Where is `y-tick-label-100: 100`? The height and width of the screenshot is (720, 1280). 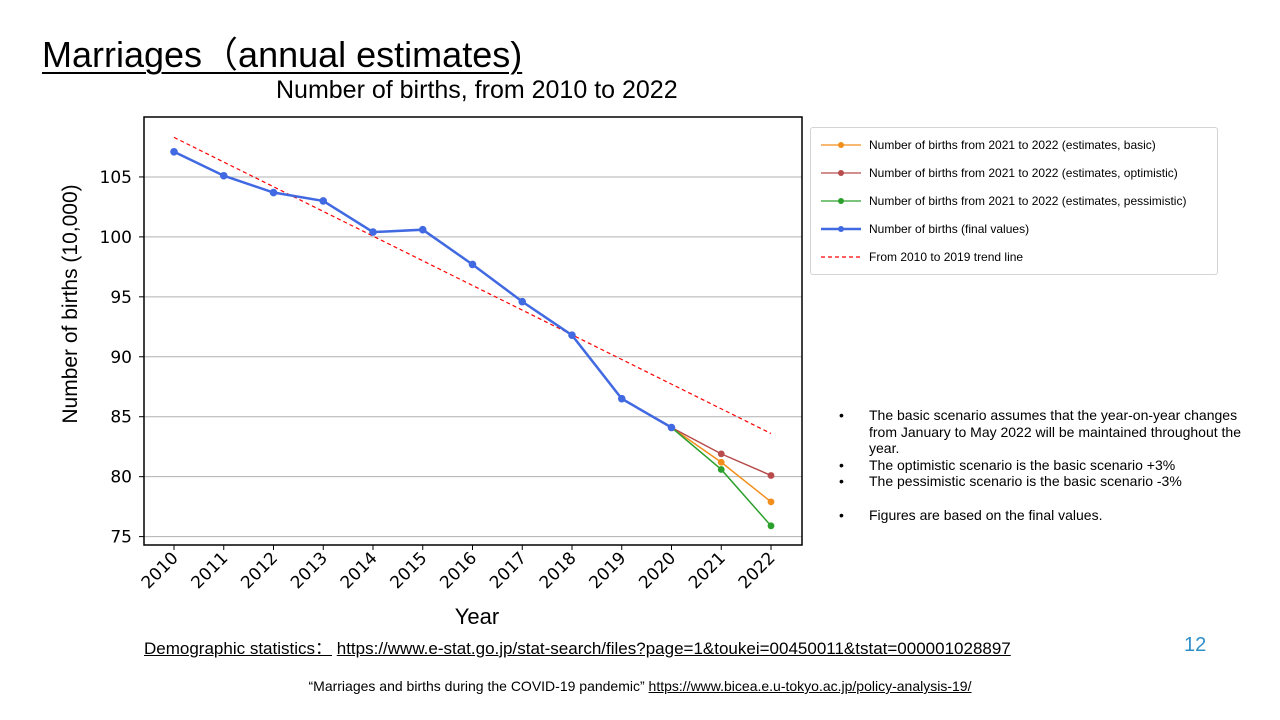
y-tick-label-100: 100 is located at coordinates (116, 238).